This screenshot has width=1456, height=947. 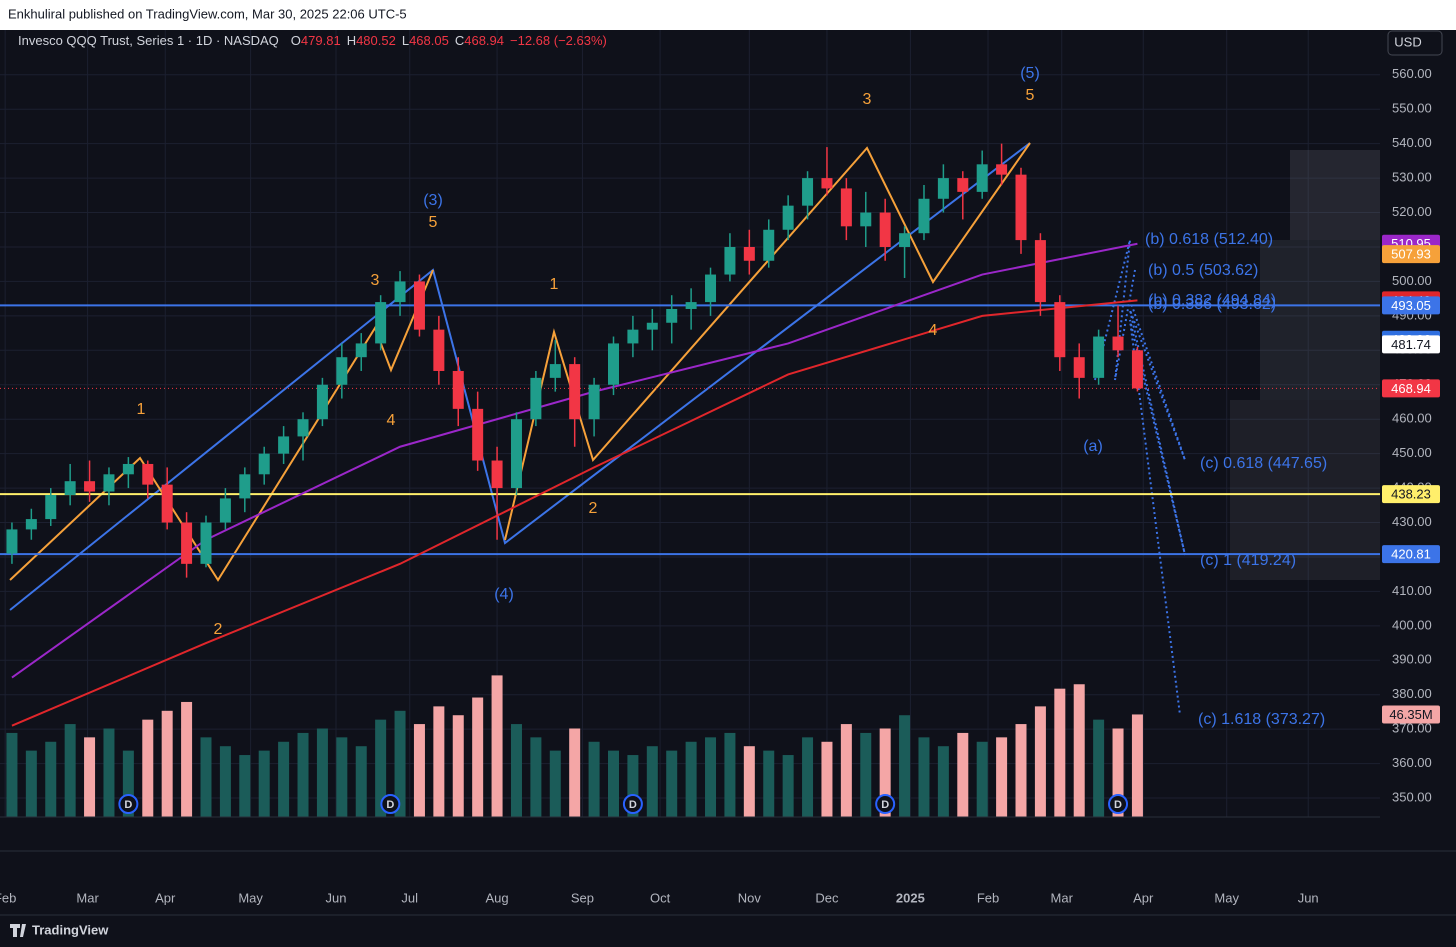 I want to click on wave-label: 5, so click(x=433, y=222).